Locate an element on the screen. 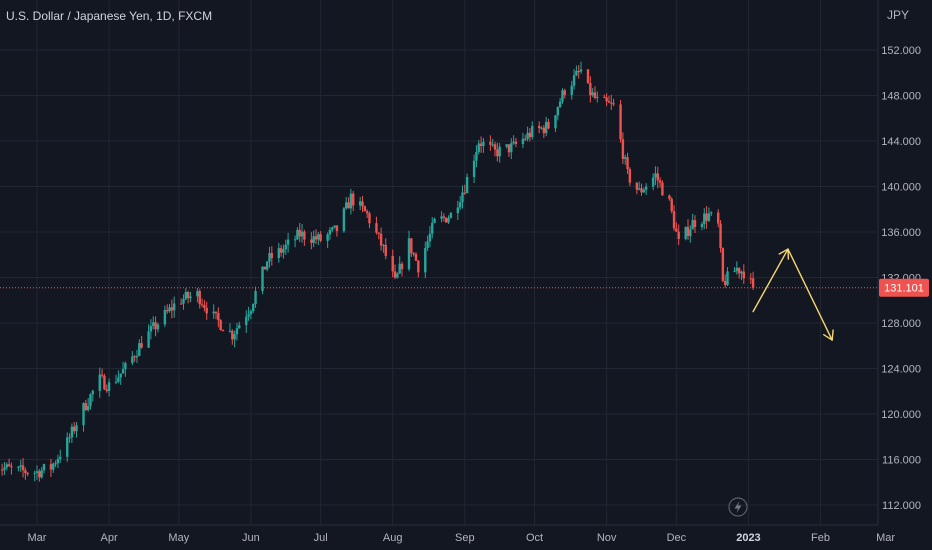 The image size is (932, 550). price-tick-label: 128.000 is located at coordinates (901, 324).